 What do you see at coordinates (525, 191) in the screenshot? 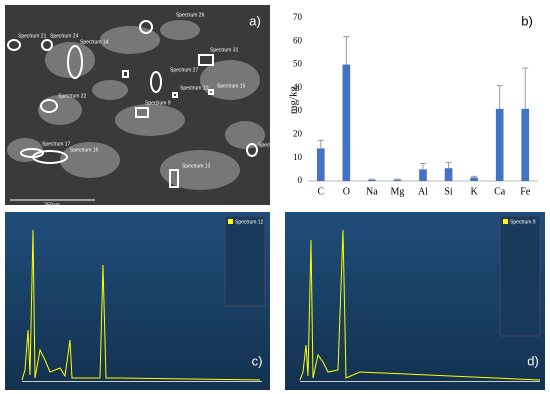
I see `x-tick-label: Fe` at bounding box center [525, 191].